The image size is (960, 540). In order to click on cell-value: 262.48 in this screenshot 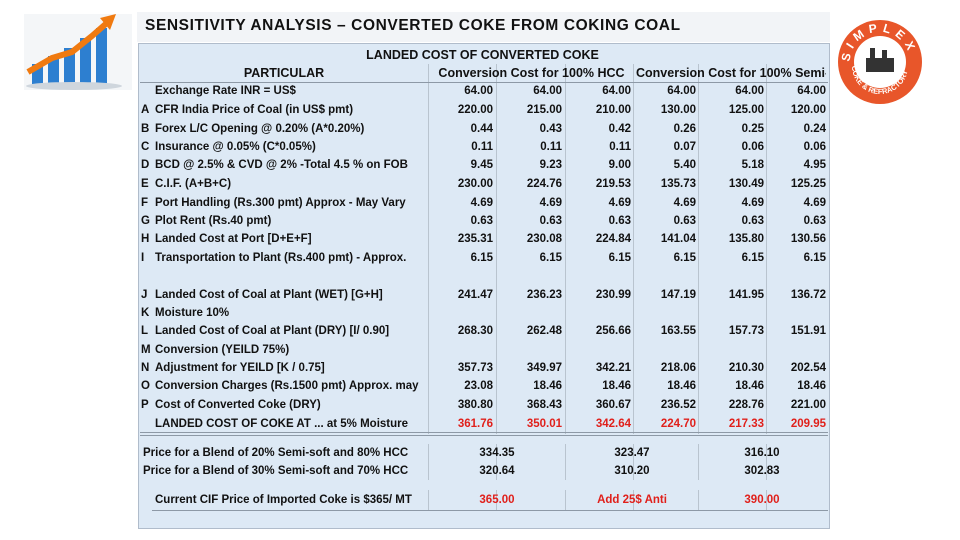, I will do `click(544, 331)`.